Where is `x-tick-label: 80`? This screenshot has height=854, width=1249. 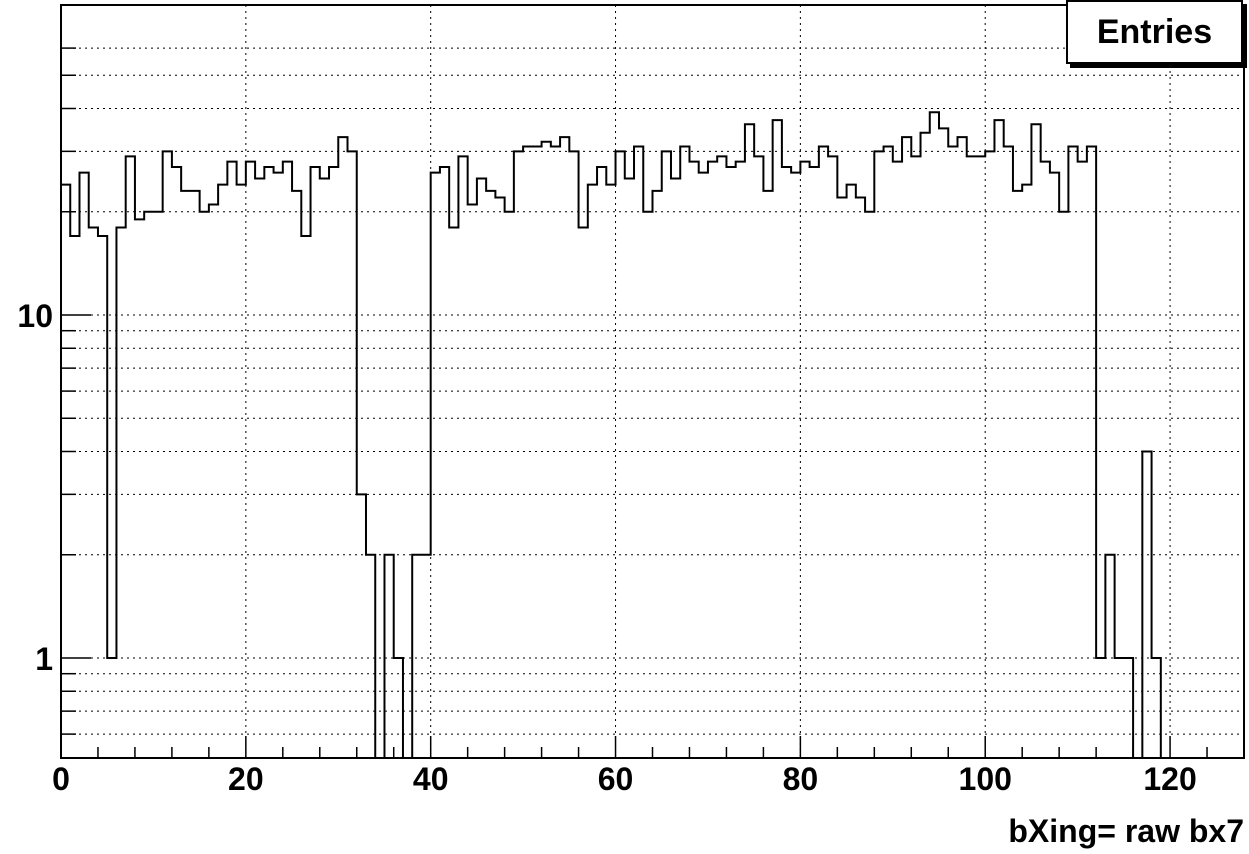
x-tick-label: 80 is located at coordinates (801, 779).